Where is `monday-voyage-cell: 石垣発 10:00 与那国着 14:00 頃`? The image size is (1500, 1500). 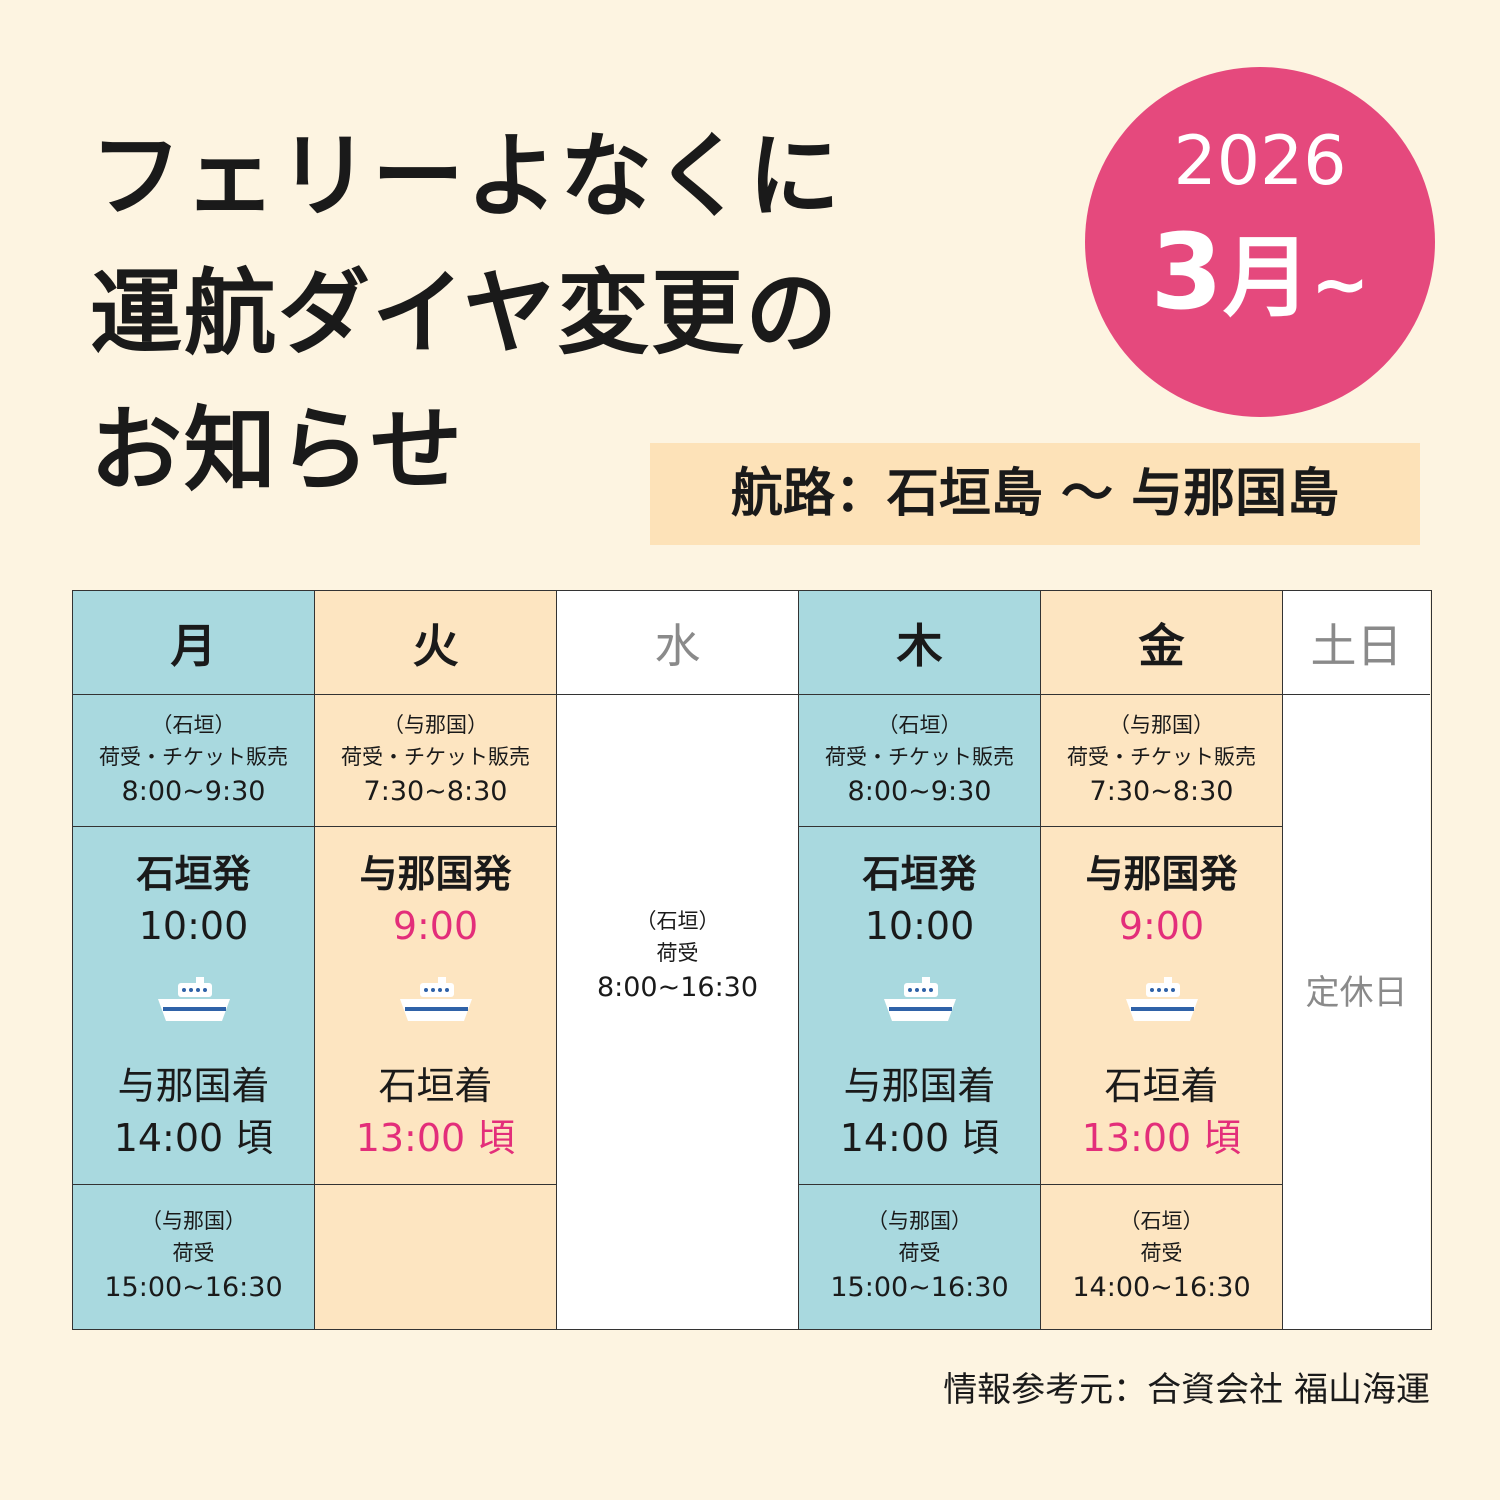
monday-voyage-cell: 石垣発 10:00 与那国着 14:00 頃 is located at coordinates (193, 1006).